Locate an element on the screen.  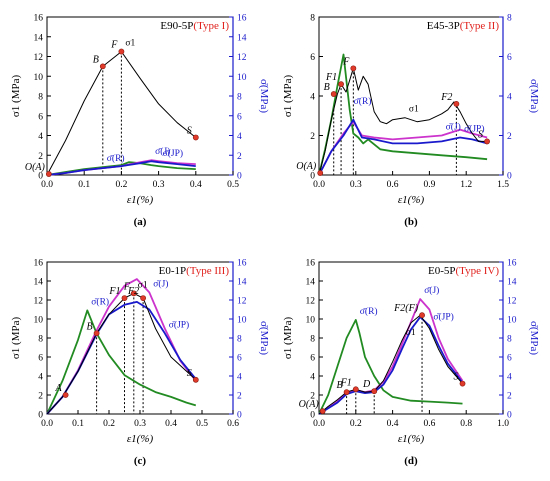
y2-tick-label: 4 is located at coordinates (239, 378).